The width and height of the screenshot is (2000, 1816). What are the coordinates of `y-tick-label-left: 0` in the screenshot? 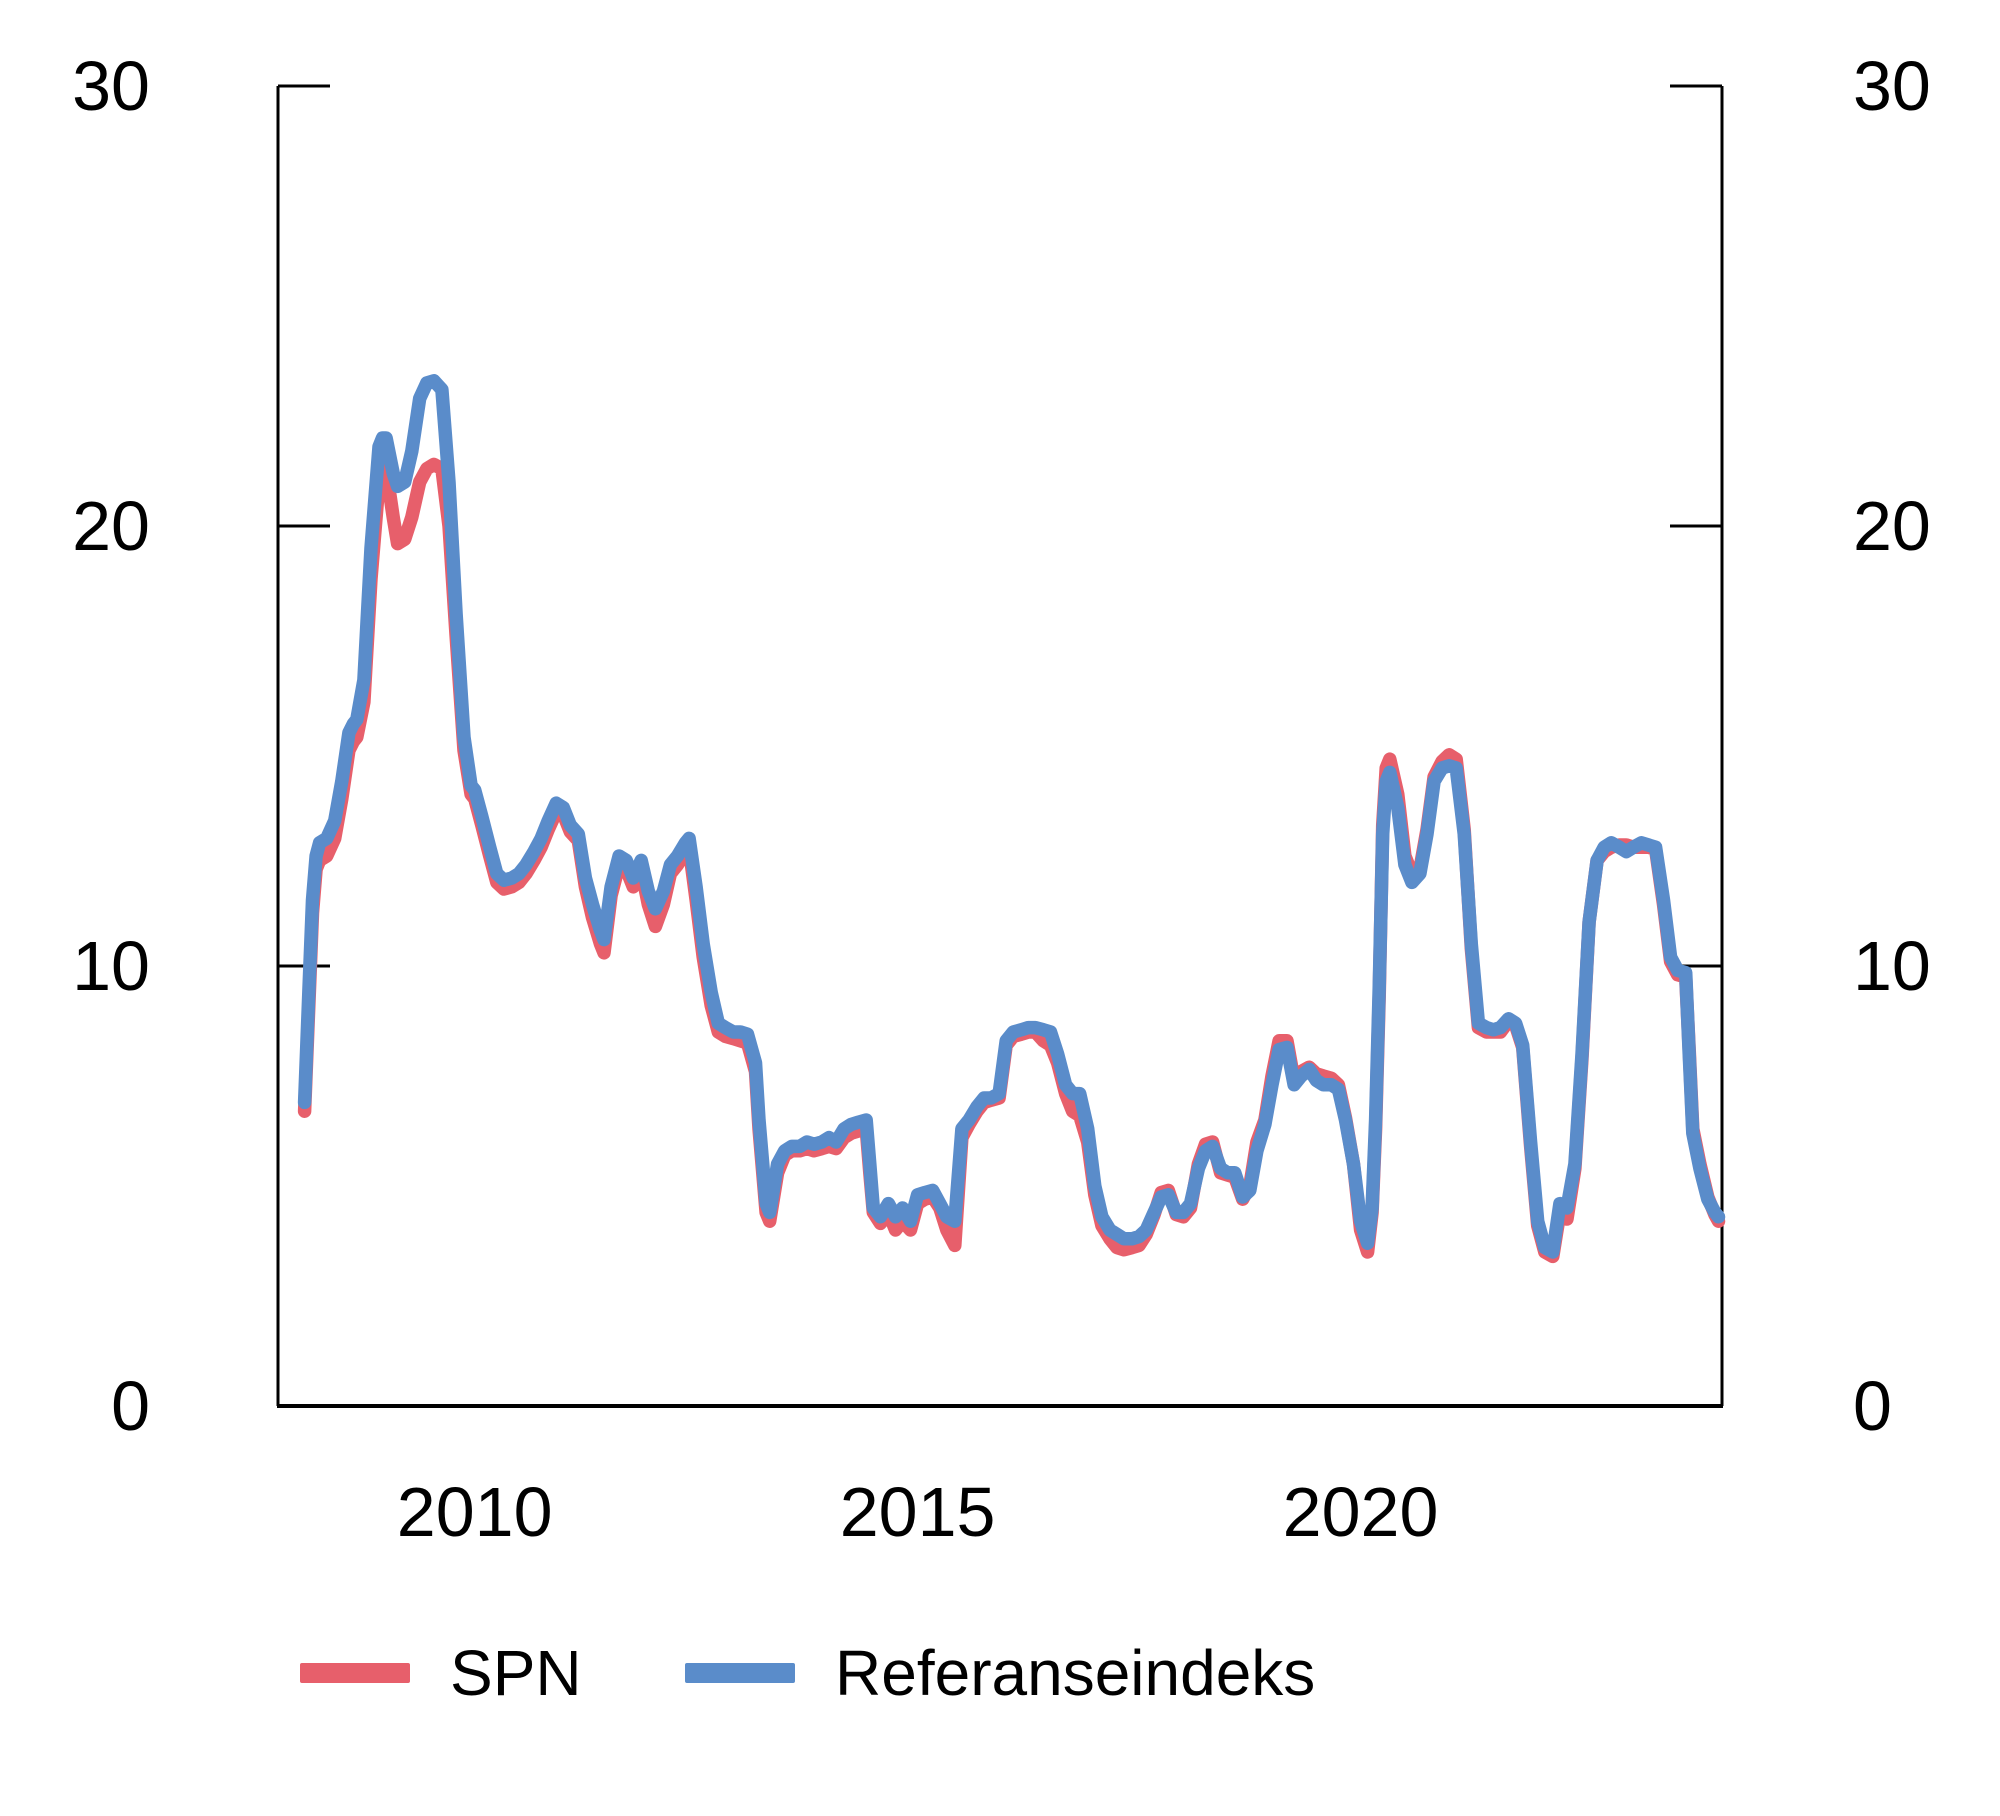 It's located at (130, 1406).